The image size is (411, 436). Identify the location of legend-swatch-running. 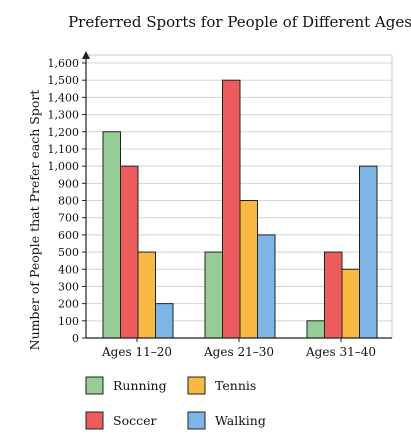
(94, 385).